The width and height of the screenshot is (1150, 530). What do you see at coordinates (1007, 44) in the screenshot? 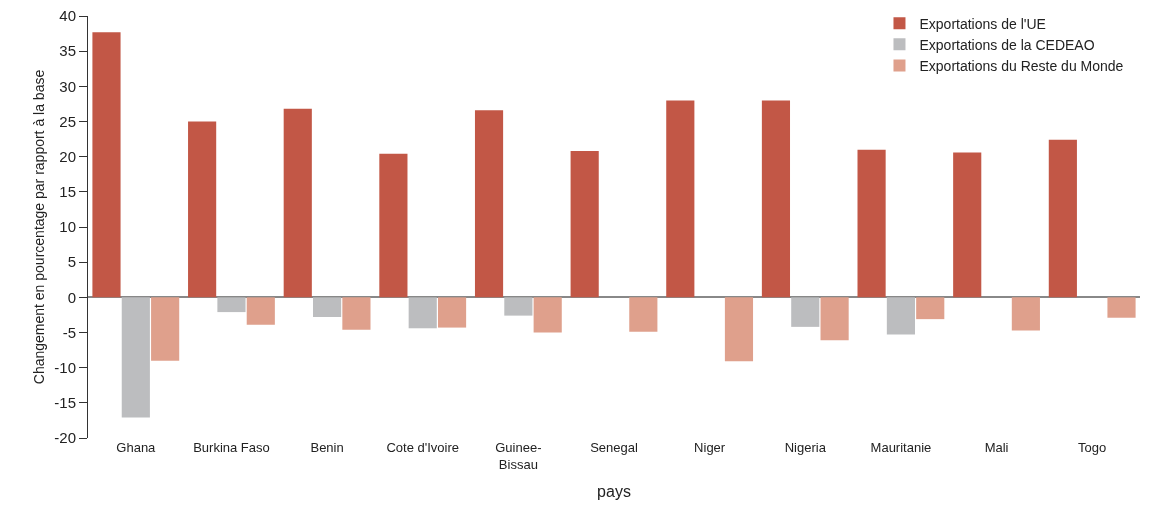
I see `legend-label: Exportations de la CEDEAO` at bounding box center [1007, 44].